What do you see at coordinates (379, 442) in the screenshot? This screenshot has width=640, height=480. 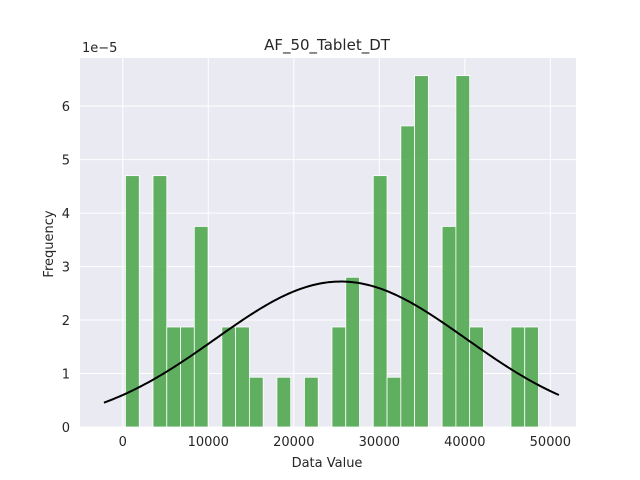 I see `x-tick-label: 30000` at bounding box center [379, 442].